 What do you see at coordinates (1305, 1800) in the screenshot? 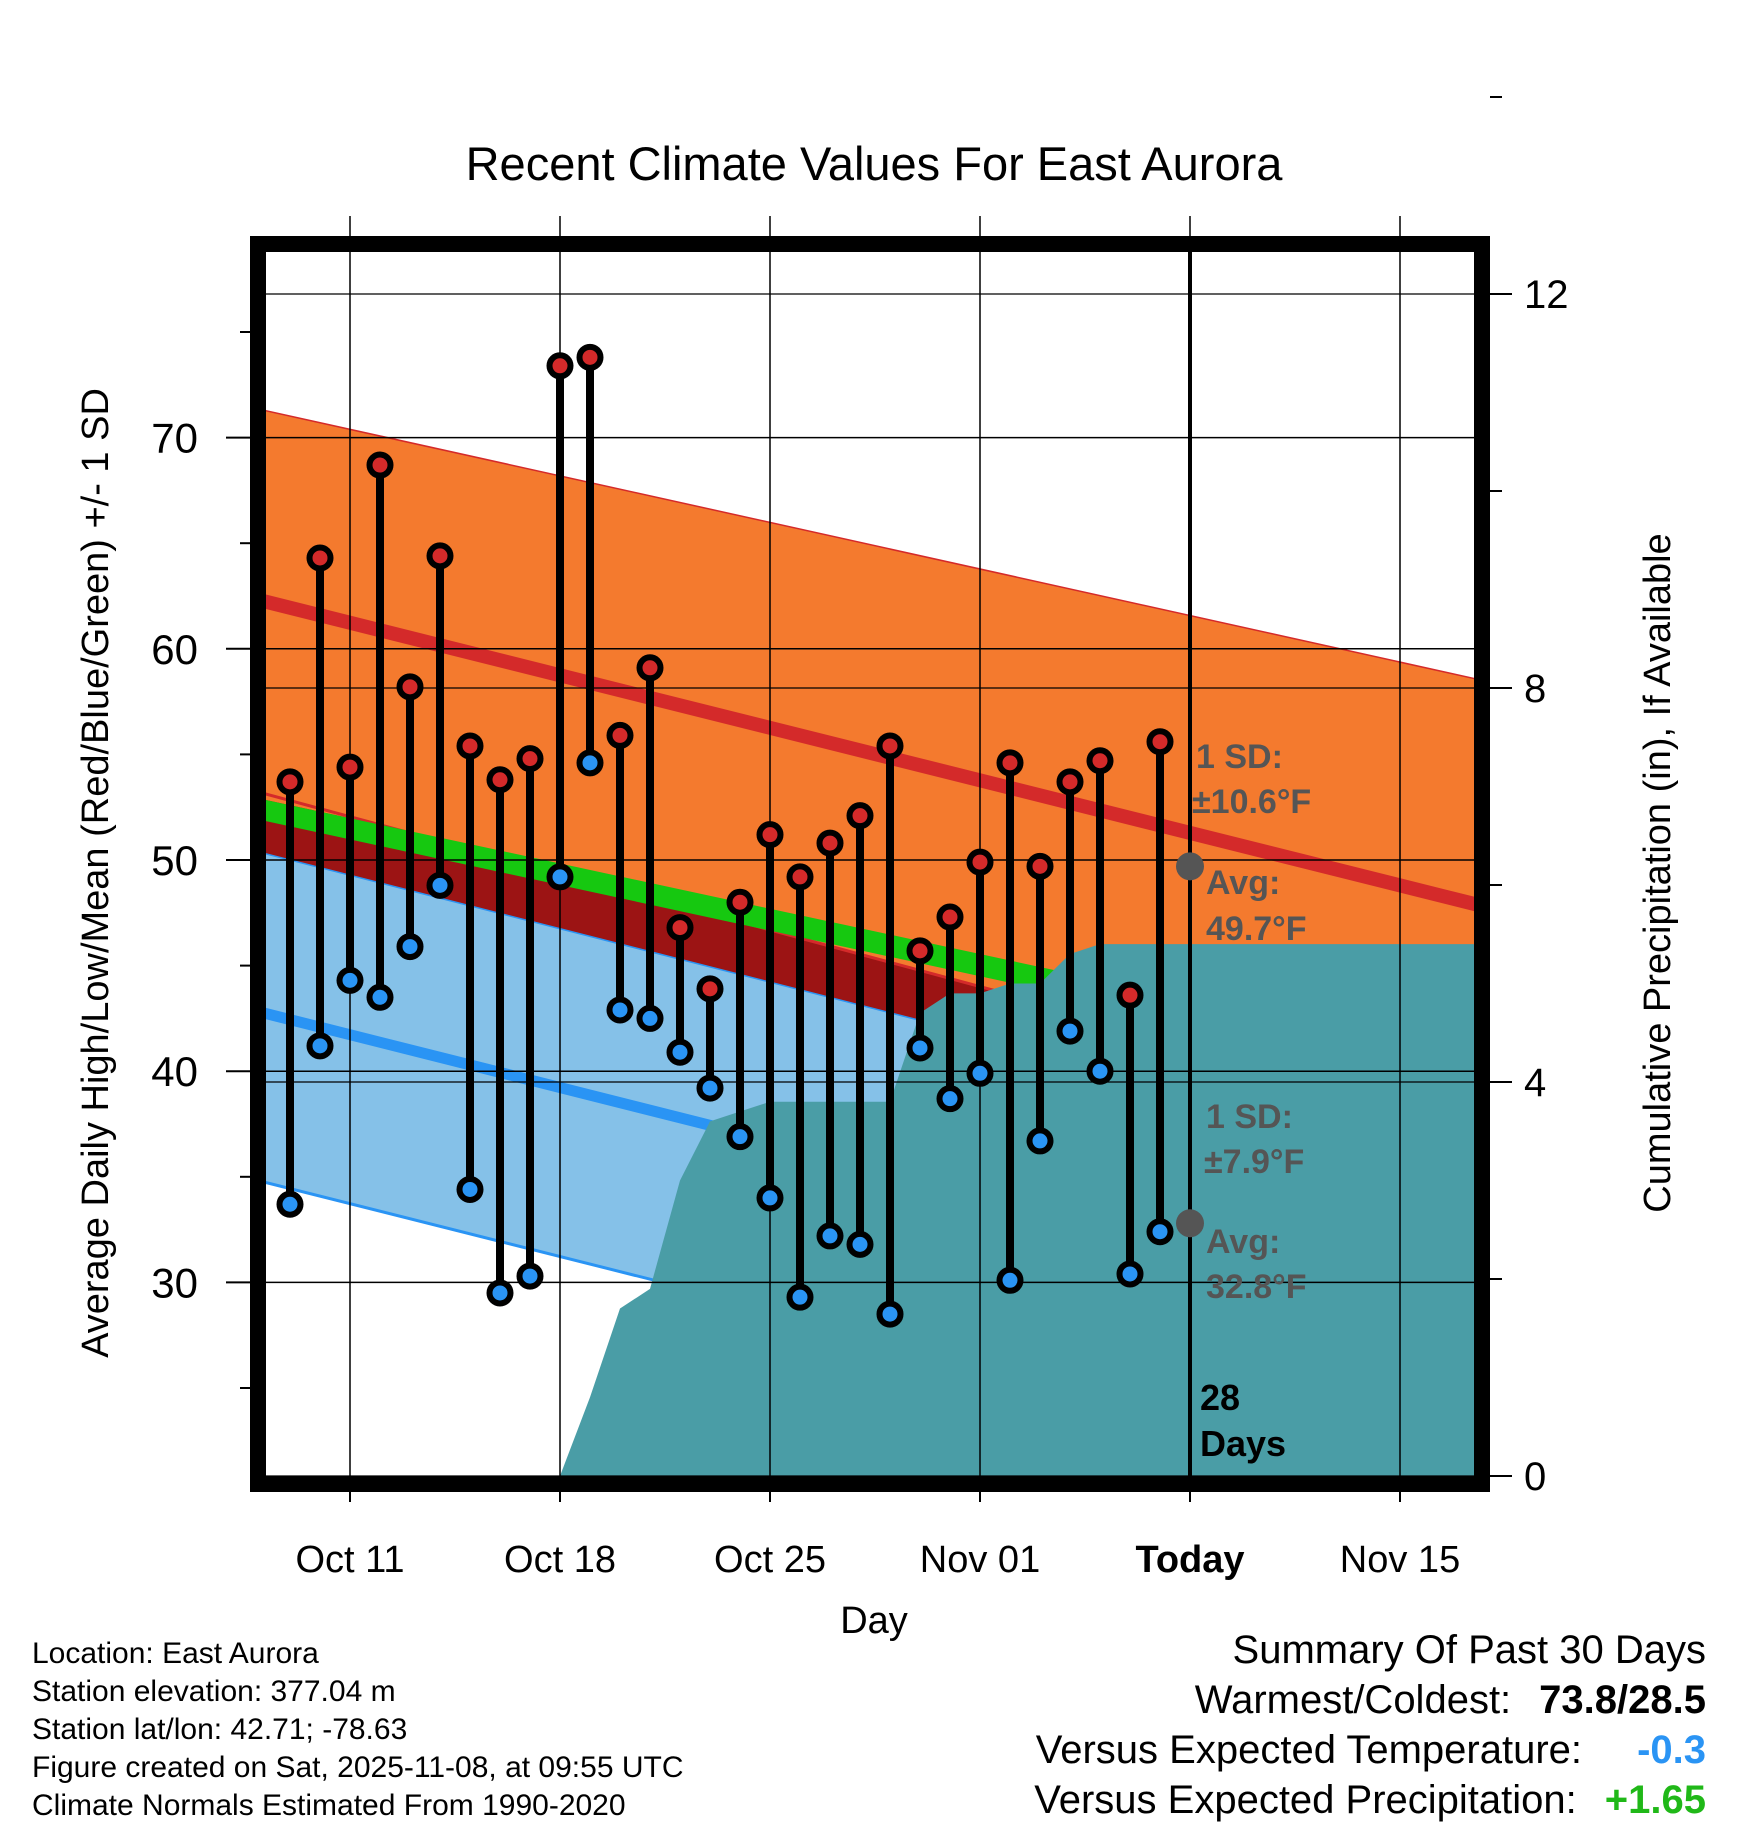
I see `precip-anomaly-label: Versus Expected Precipitation:` at bounding box center [1305, 1800].